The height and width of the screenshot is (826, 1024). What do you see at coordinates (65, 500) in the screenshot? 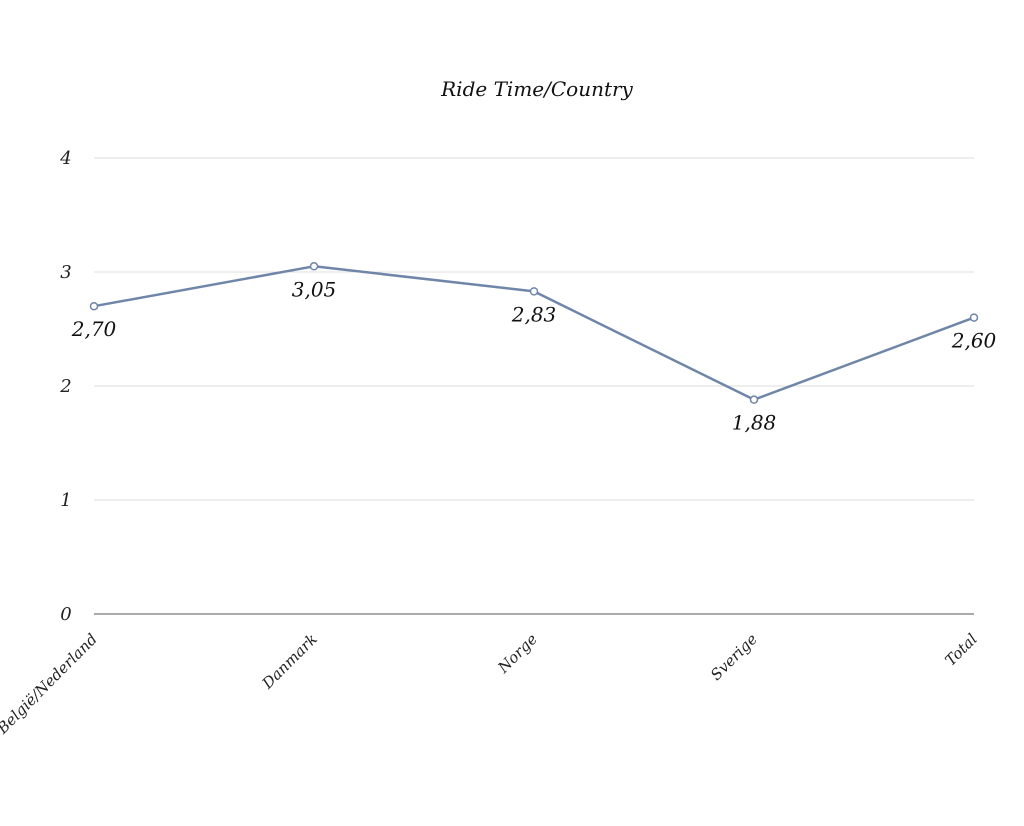
I see `y-tick-label: 1` at bounding box center [65, 500].